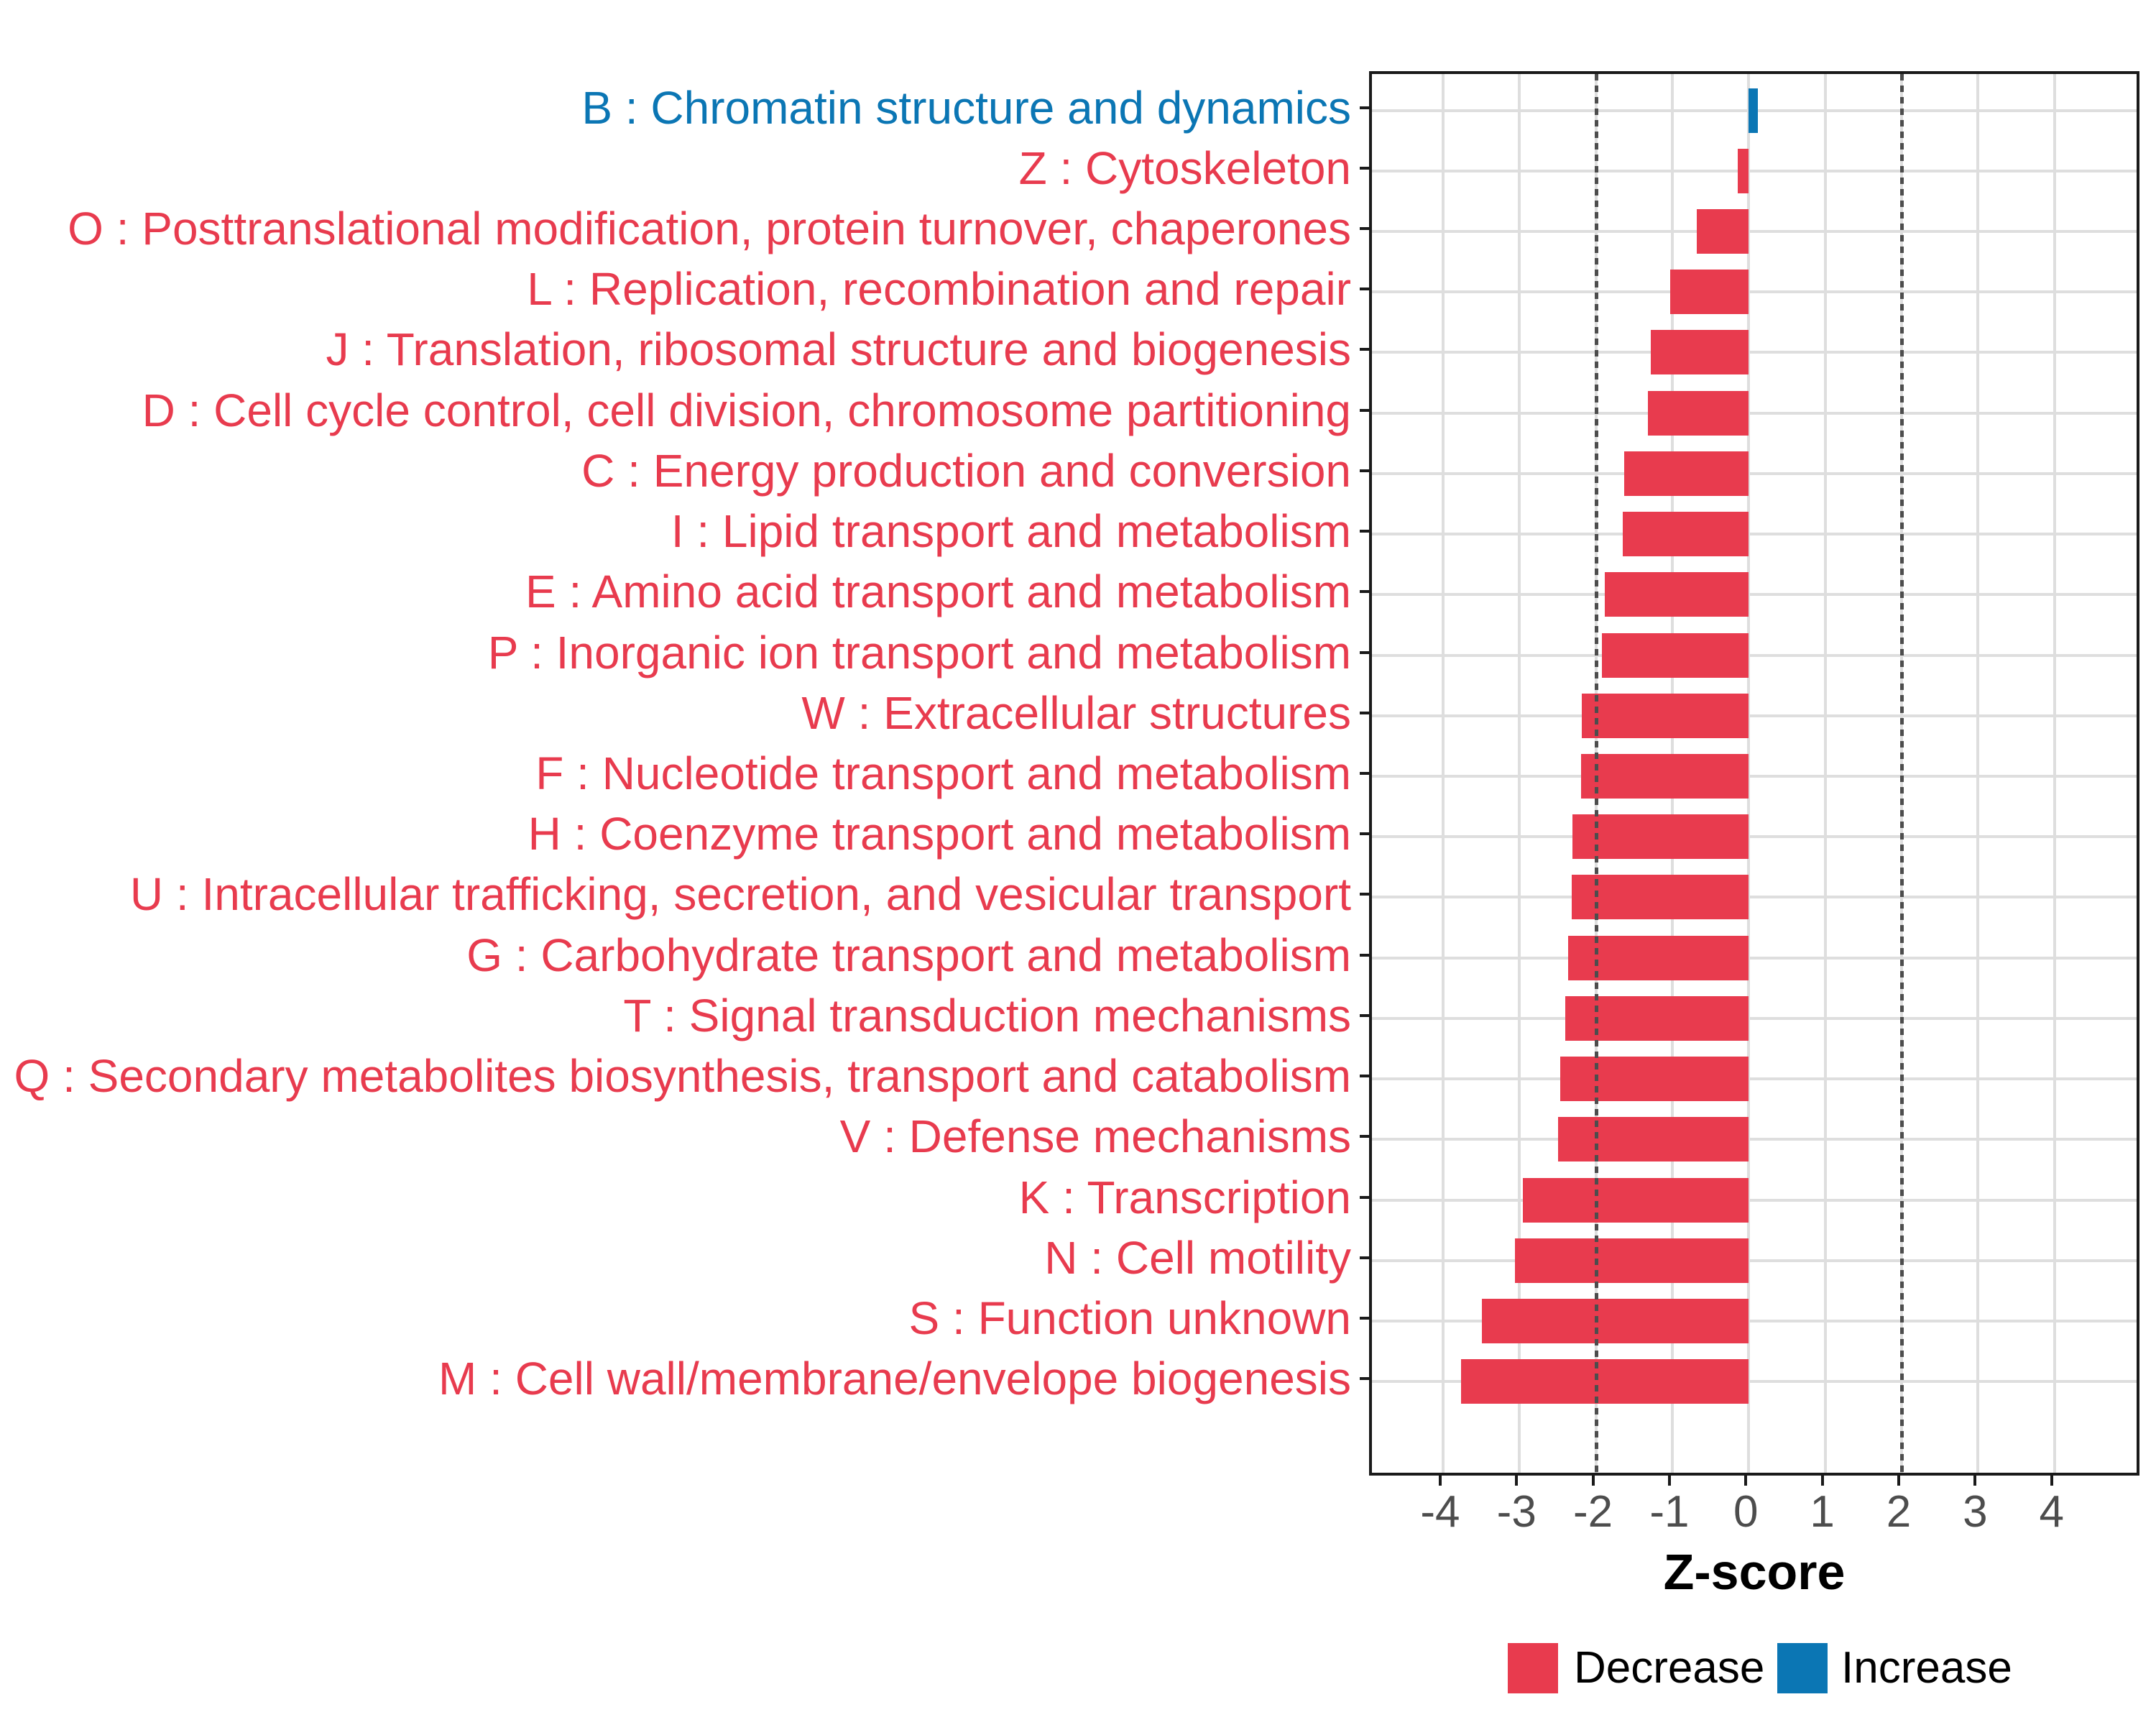  I want to click on bar-e, so click(1677, 594).